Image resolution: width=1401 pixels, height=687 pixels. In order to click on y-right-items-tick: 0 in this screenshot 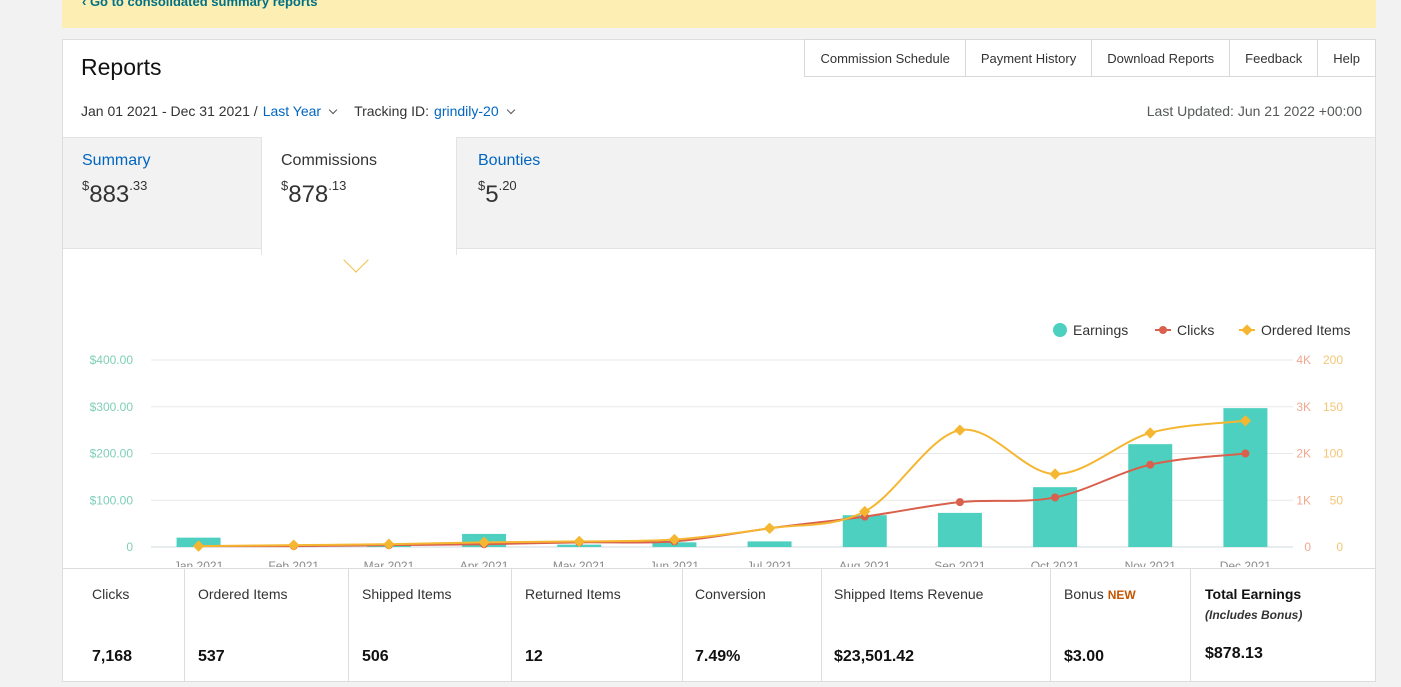, I will do `click(1339, 547)`.